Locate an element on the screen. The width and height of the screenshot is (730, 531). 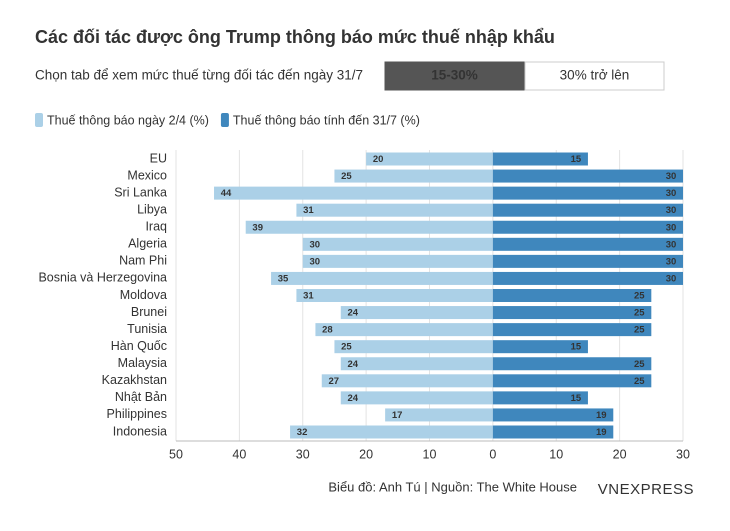
y-tick-label: Nam Phi is located at coordinates (143, 261).